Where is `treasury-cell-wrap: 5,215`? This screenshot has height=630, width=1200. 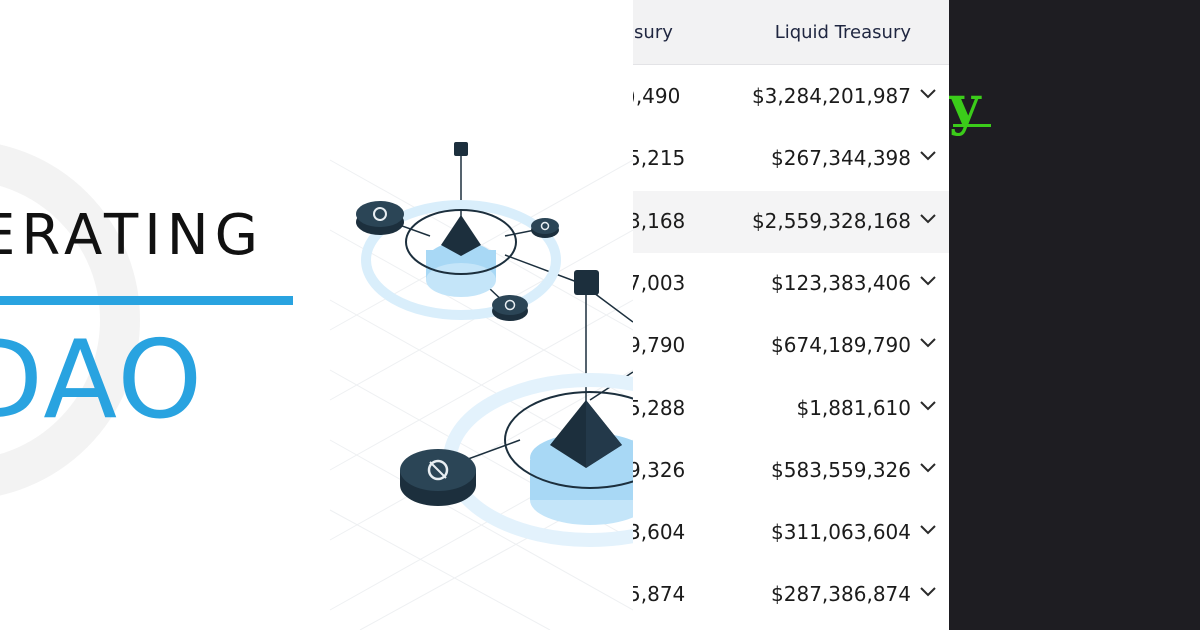 treasury-cell-wrap: 5,215 is located at coordinates (659, 158).